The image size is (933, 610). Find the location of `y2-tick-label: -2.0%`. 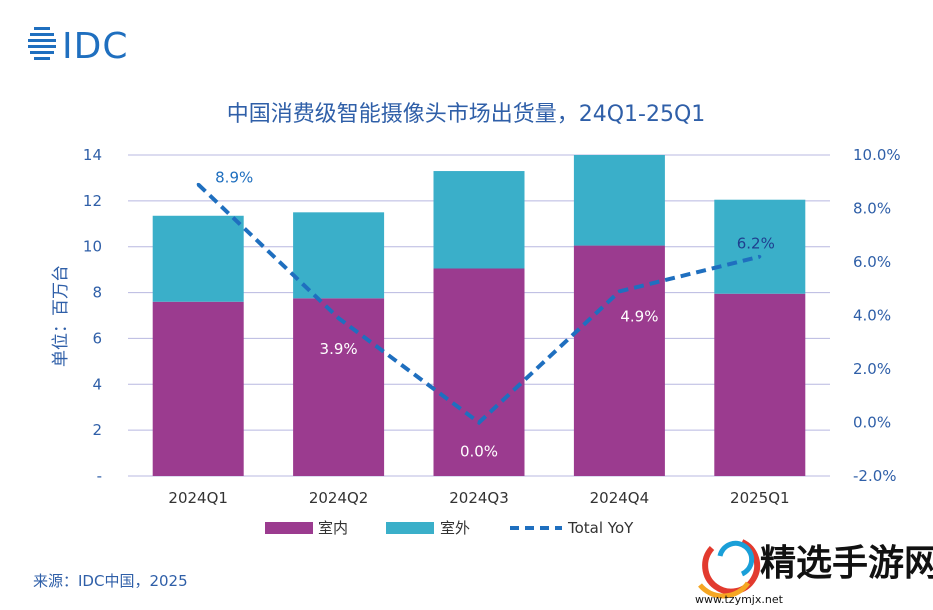

y2-tick-label: -2.0% is located at coordinates (875, 476).